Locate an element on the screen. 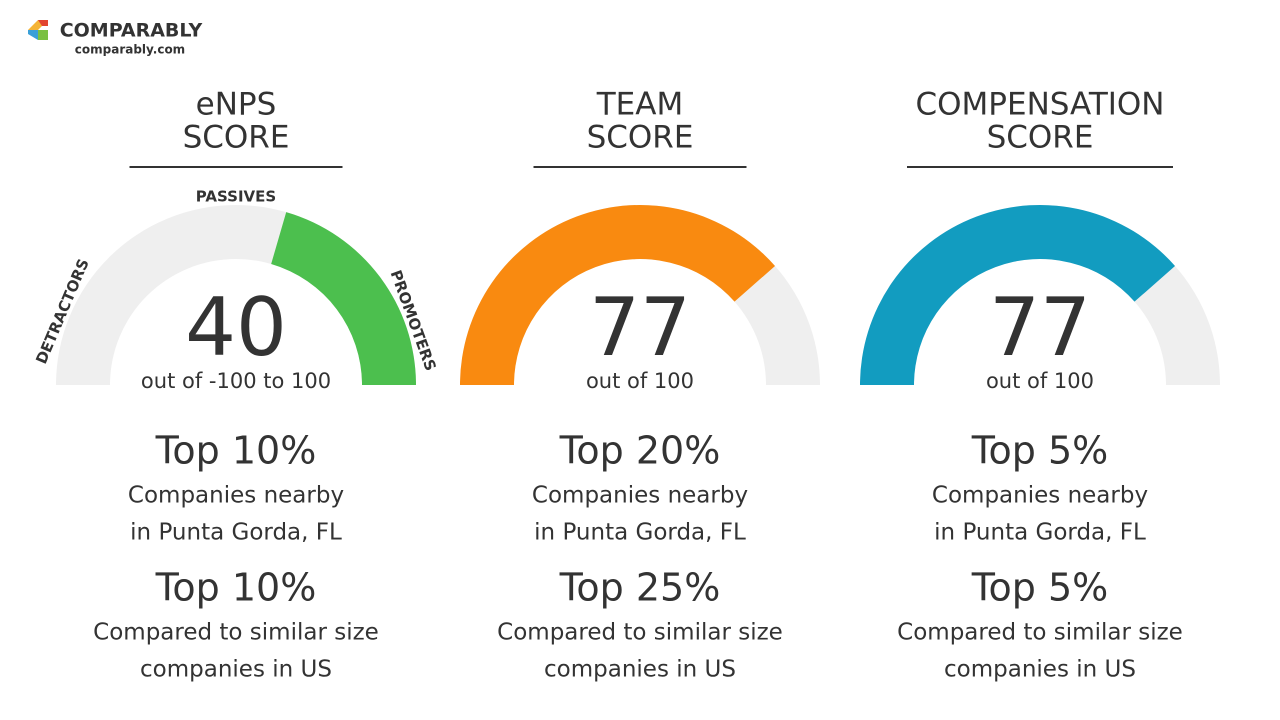 This screenshot has height=720, width=1280. scale-label: out of -100 to 100 is located at coordinates (236, 381).